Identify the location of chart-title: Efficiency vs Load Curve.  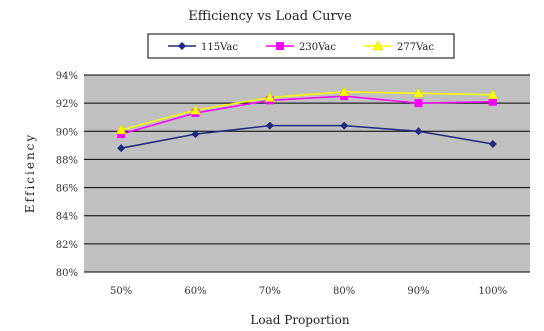
(270, 16).